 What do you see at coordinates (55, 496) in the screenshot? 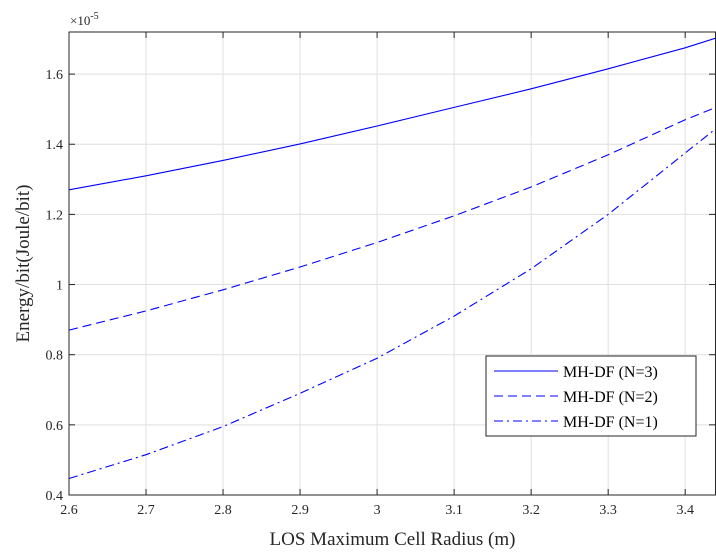
I see `y-tick-label: 0.4` at bounding box center [55, 496].